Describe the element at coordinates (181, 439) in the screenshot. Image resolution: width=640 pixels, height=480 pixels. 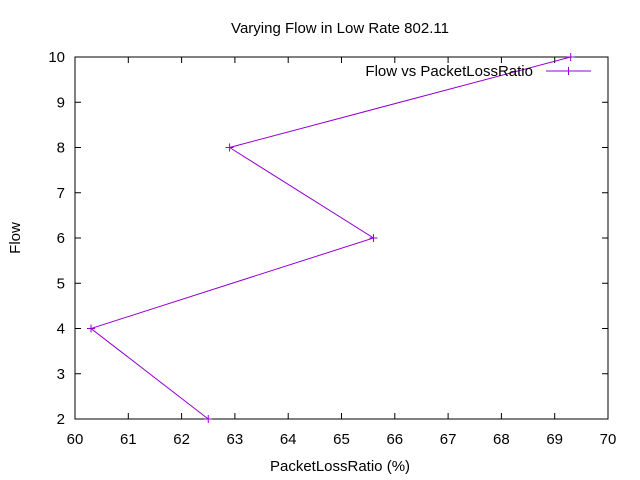
I see `x-tick-label: 62` at that location.